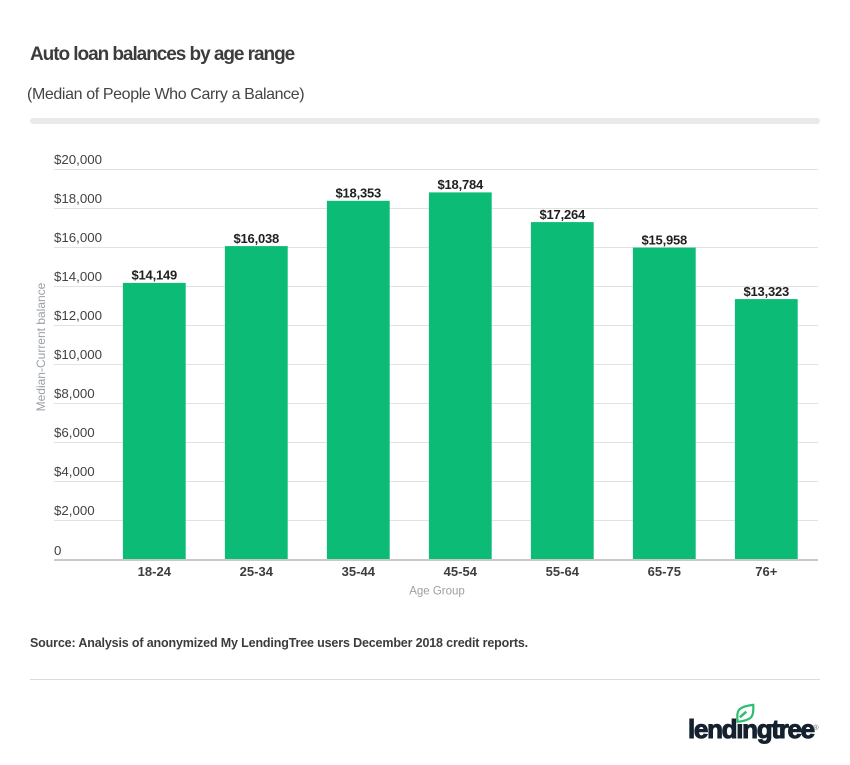 The width and height of the screenshot is (850, 765). What do you see at coordinates (74, 393) in the screenshot?
I see `svg-text: $8,000` at bounding box center [74, 393].